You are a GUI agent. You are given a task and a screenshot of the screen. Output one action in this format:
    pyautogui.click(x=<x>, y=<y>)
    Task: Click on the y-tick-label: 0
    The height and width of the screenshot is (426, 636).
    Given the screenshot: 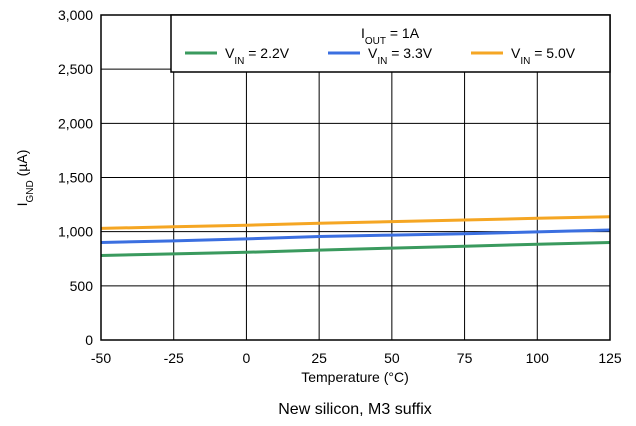 What is the action you would take?
    pyautogui.click(x=89, y=340)
    